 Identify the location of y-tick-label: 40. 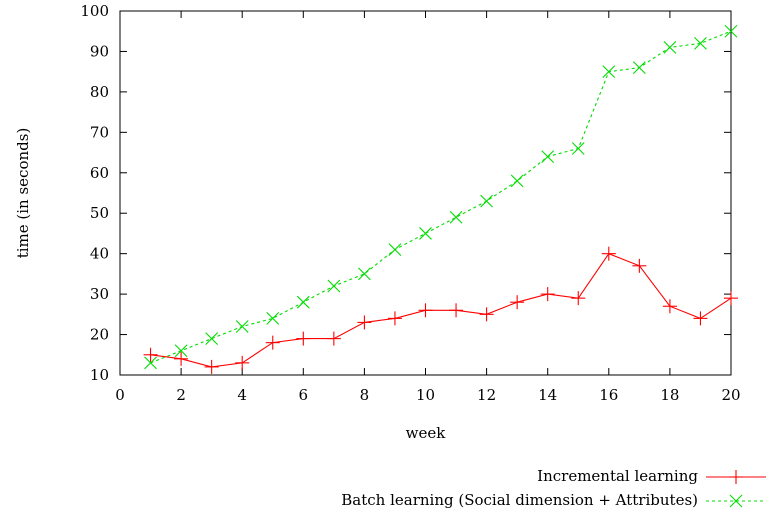
(99, 254).